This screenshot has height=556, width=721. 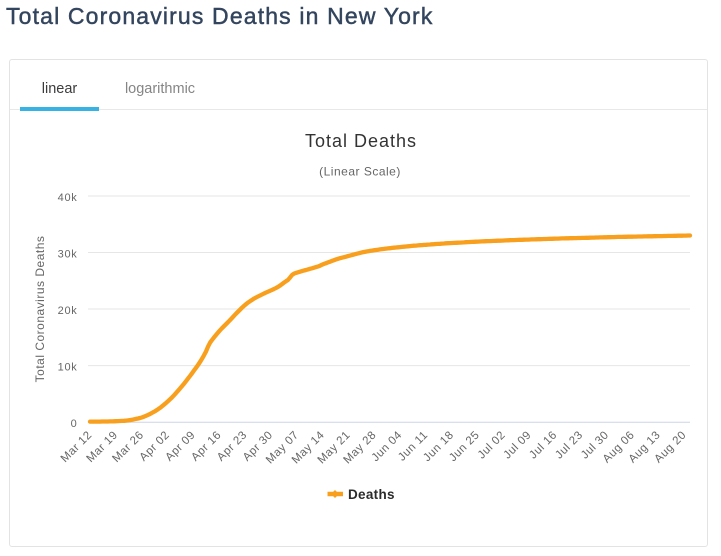 What do you see at coordinates (518, 445) in the screenshot?
I see `svg-text: Jul 09` at bounding box center [518, 445].